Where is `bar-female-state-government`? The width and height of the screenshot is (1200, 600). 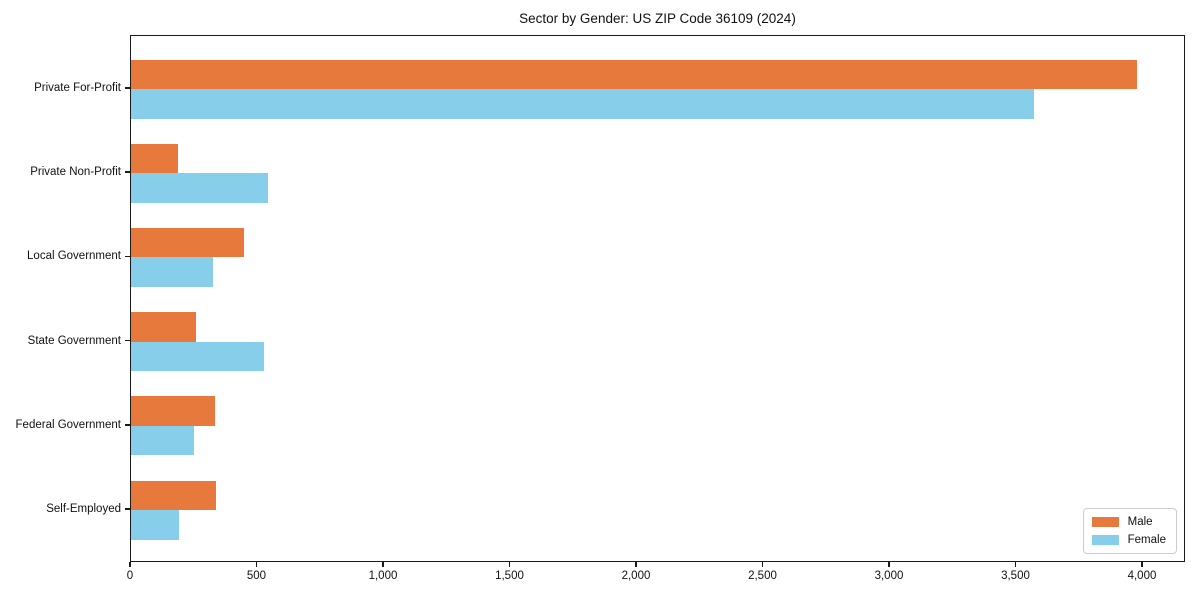 bar-female-state-government is located at coordinates (197, 356).